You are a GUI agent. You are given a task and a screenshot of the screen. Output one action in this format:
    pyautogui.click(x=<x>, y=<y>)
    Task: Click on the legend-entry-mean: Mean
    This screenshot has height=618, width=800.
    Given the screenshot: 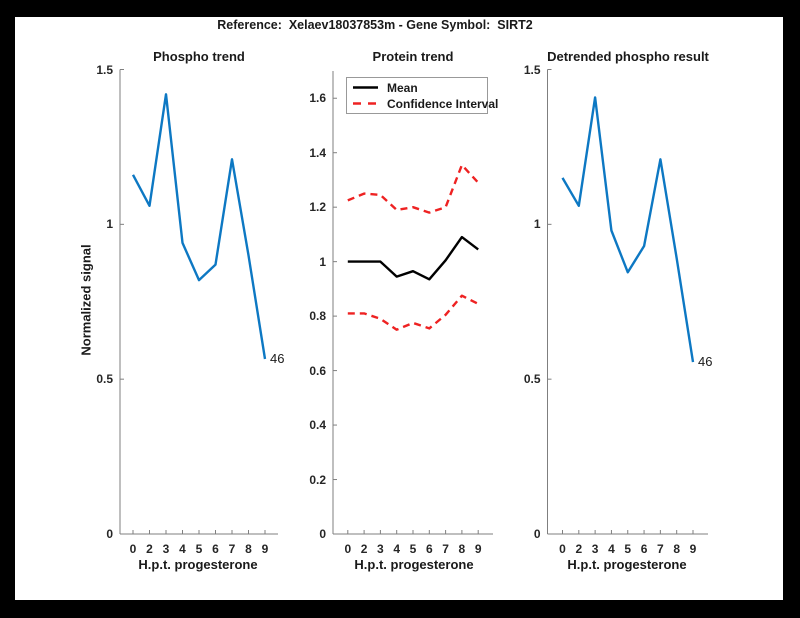 What is the action you would take?
    pyautogui.click(x=419, y=87)
    